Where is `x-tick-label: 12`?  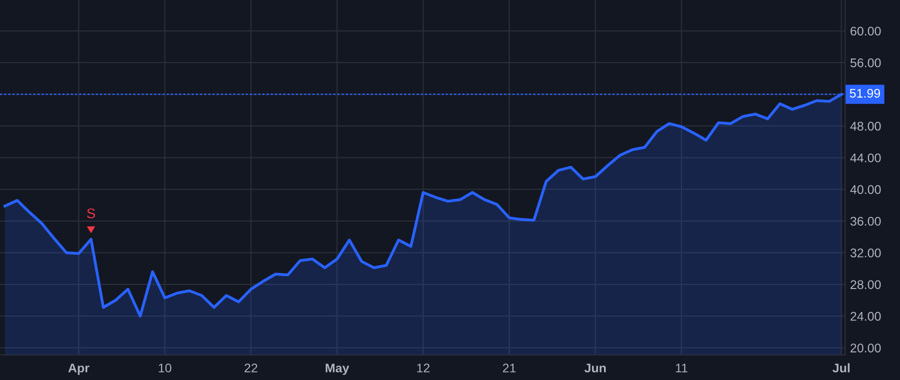
x-tick-label: 12 is located at coordinates (423, 368).